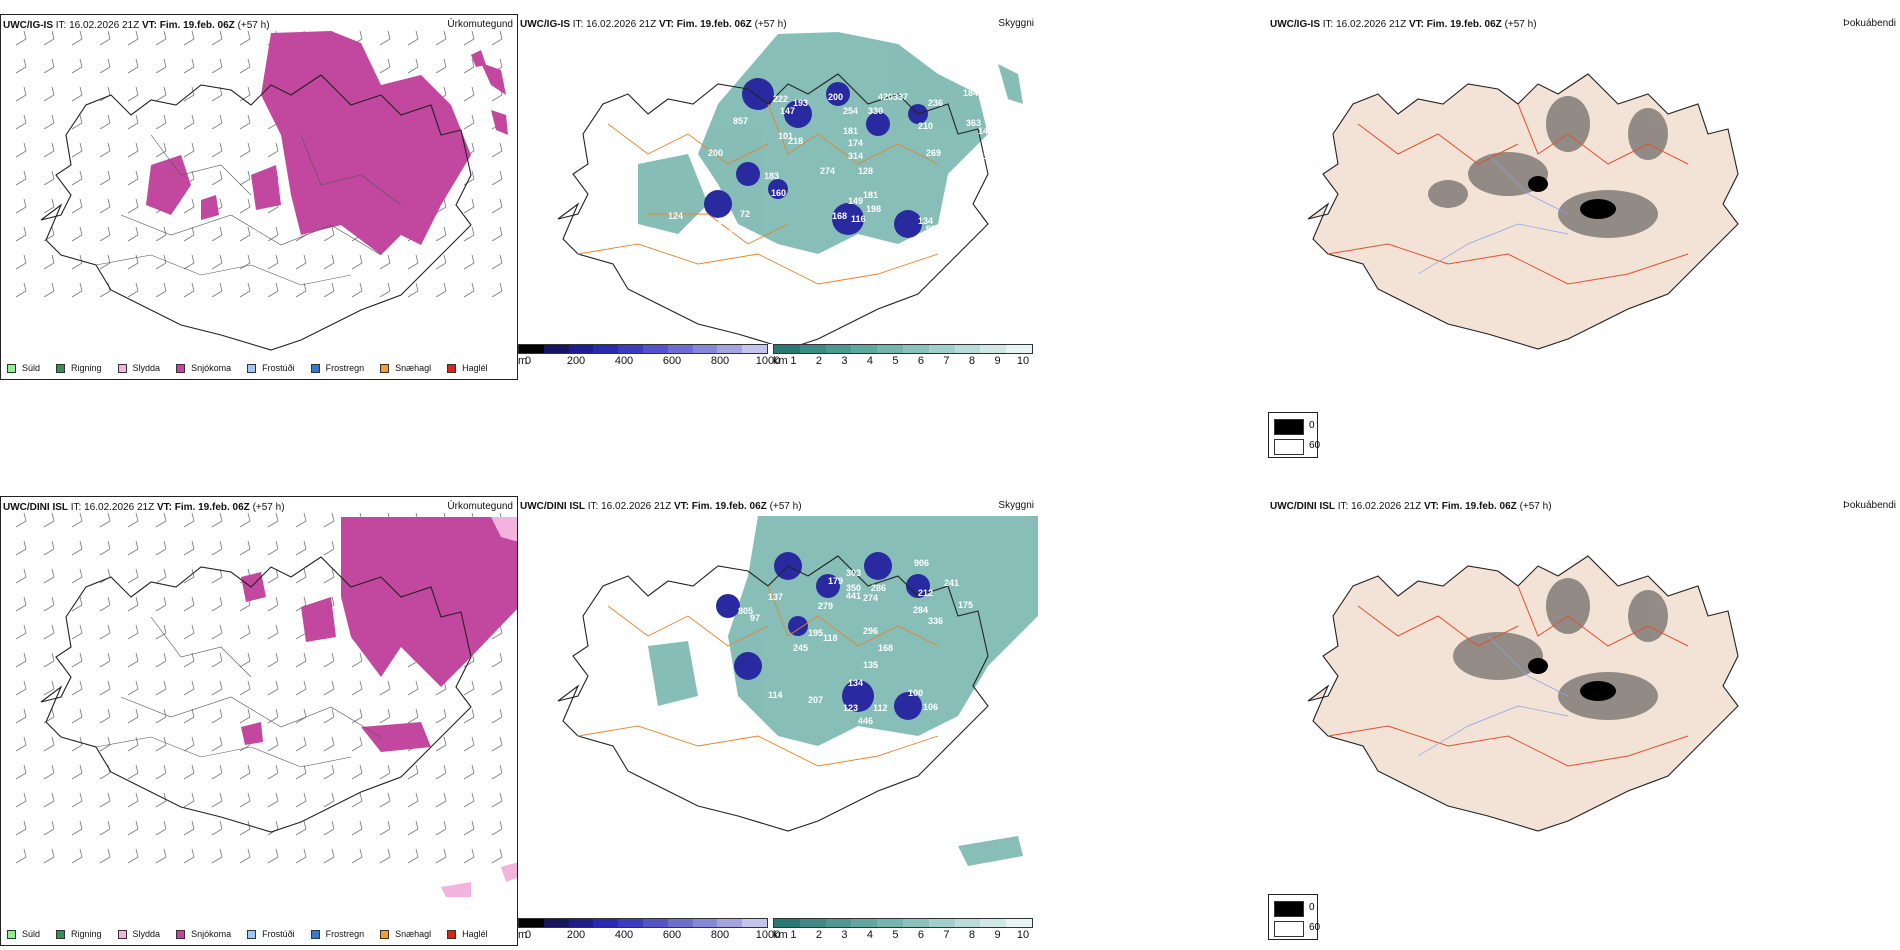 Image resolution: width=1900 pixels, height=950 pixels. Describe the element at coordinates (870, 665) in the screenshot. I see `cloud-base-label: 135` at that location.